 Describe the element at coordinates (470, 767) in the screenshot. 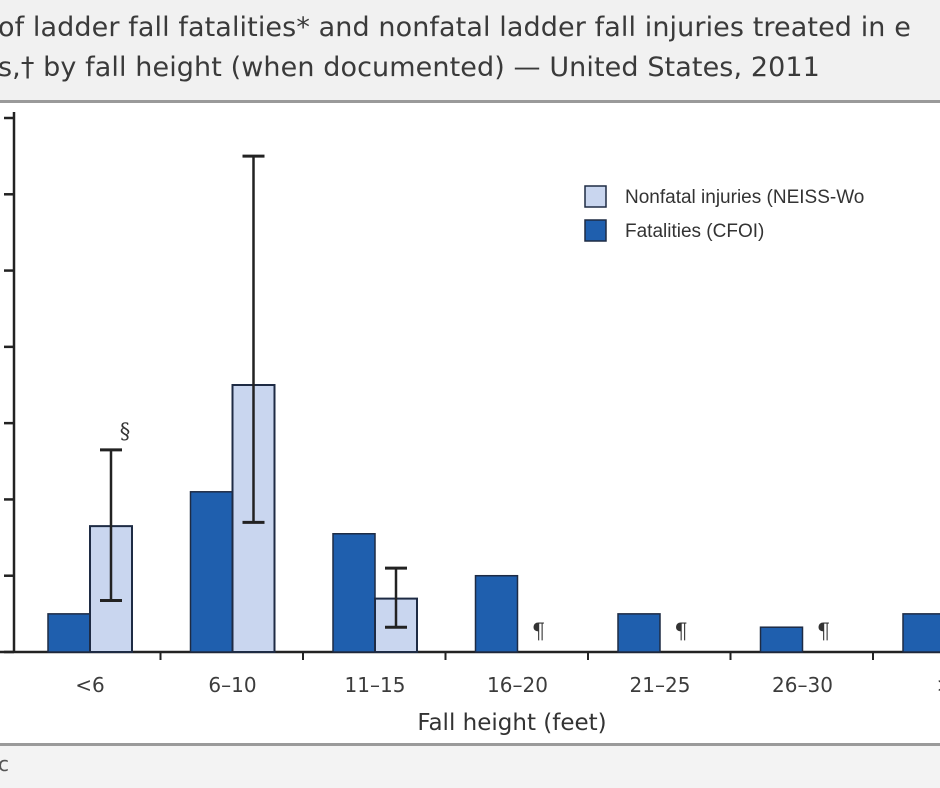

I see `footer-band` at that location.